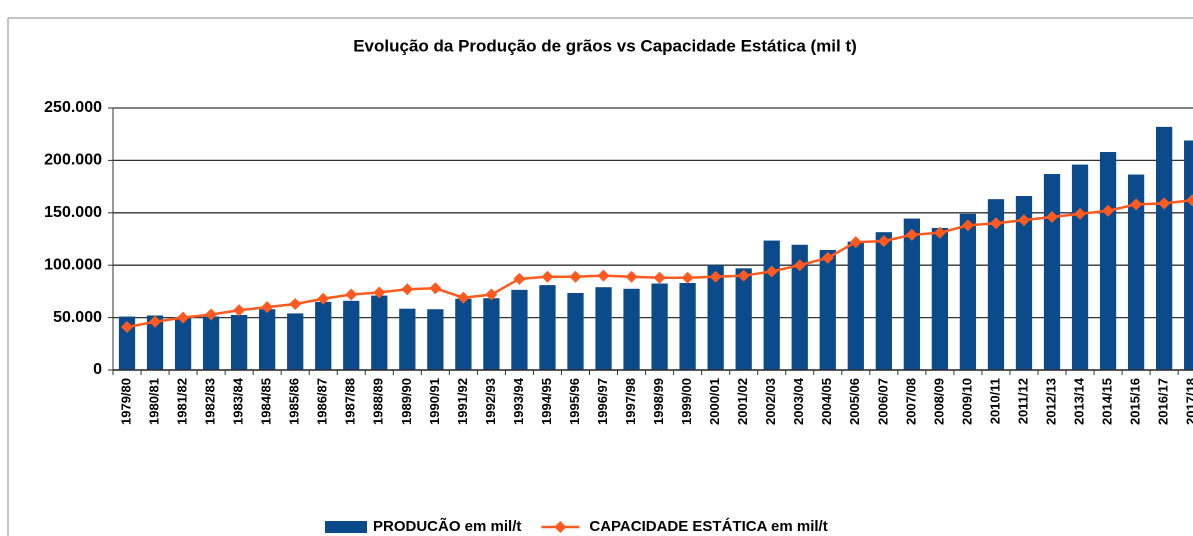 Image resolution: width=1193 pixels, height=536 pixels. What do you see at coordinates (966, 401) in the screenshot?
I see `x-tick-label: 2009/10` at bounding box center [966, 401].